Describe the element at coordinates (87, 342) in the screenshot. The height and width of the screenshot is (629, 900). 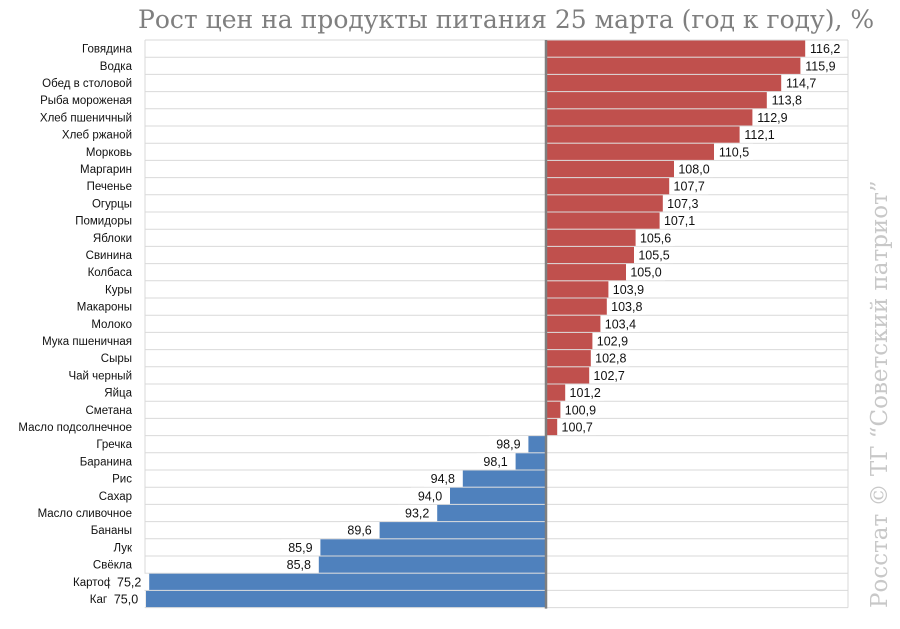
I see `category-label: Мука пшеничная` at that location.